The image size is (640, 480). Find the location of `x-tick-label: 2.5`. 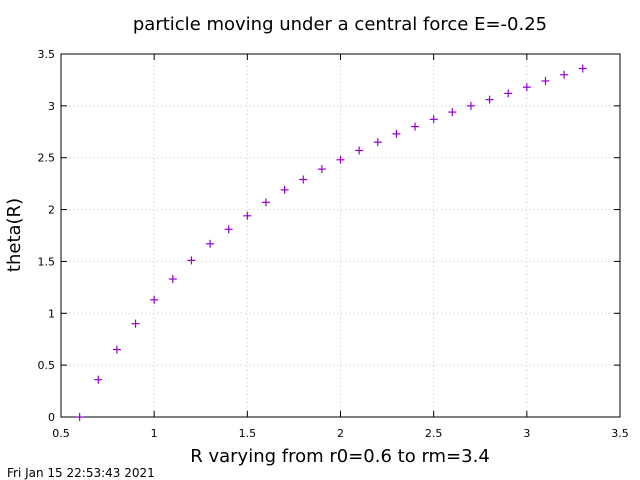

x-tick-label: 2.5 is located at coordinates (434, 433).